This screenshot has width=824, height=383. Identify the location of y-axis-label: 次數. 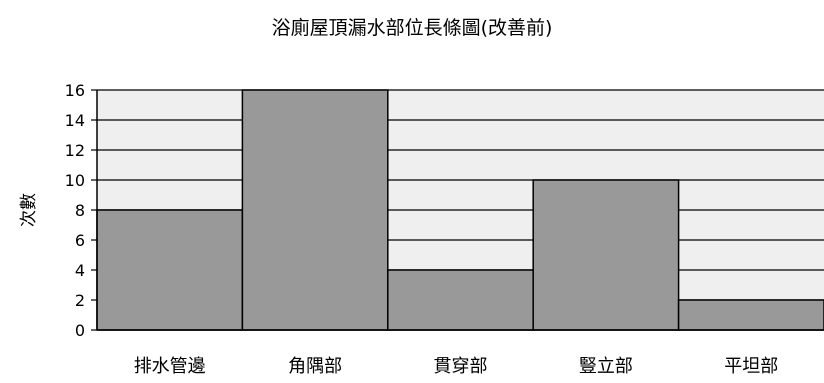
(29, 210).